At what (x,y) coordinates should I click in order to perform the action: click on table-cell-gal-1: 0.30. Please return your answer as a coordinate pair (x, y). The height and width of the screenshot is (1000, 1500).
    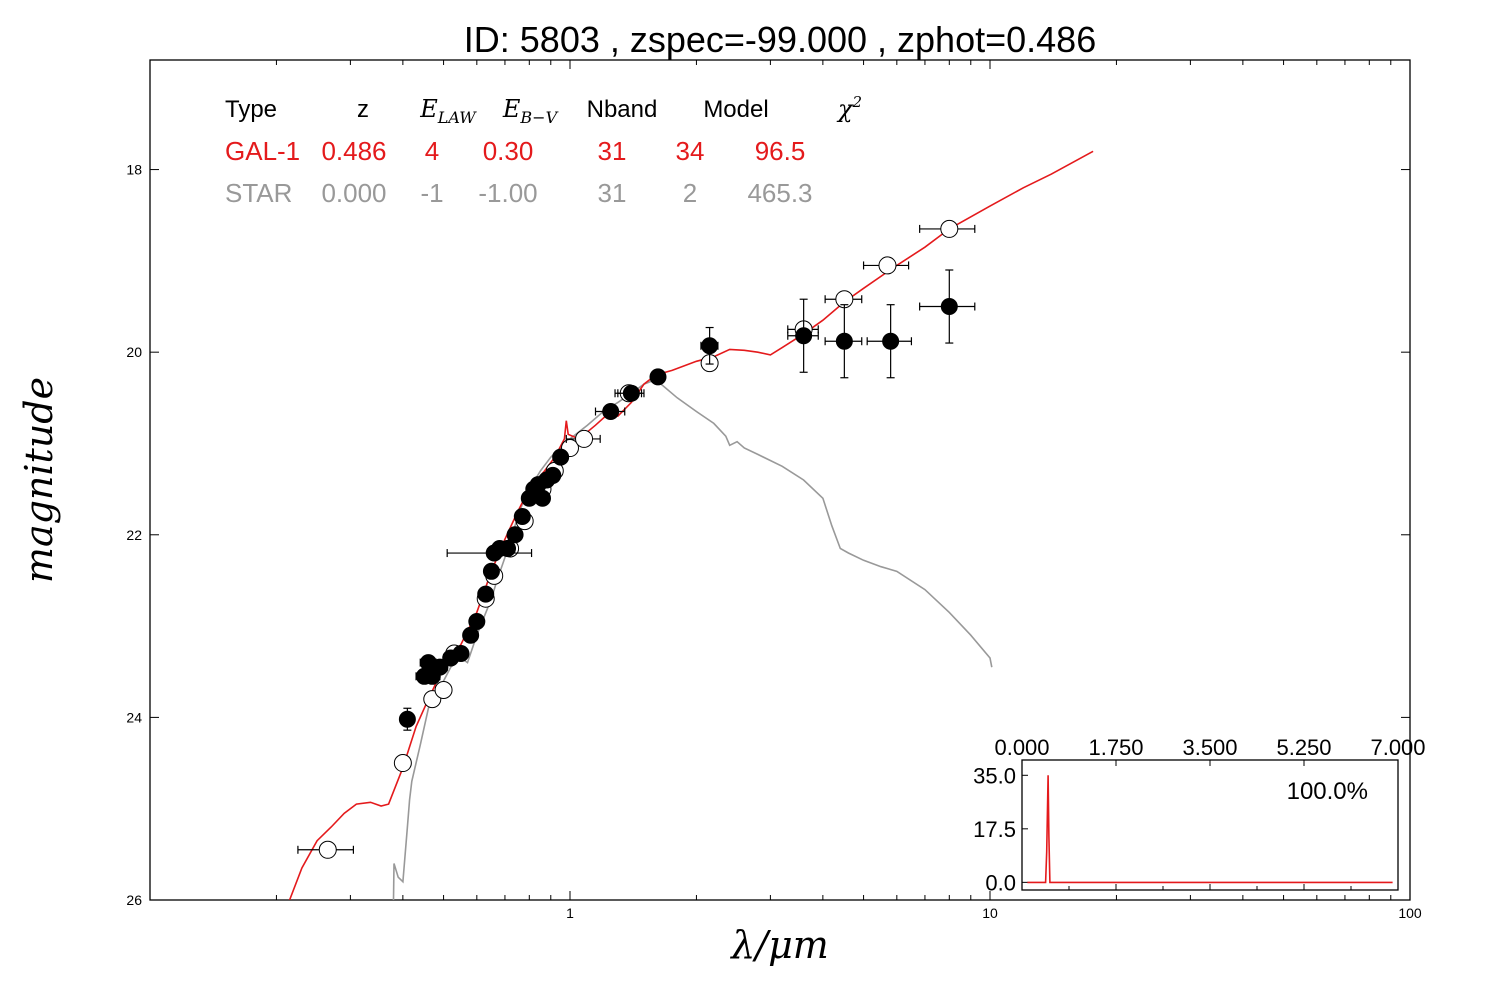
    Looking at the image, I should click on (508, 151).